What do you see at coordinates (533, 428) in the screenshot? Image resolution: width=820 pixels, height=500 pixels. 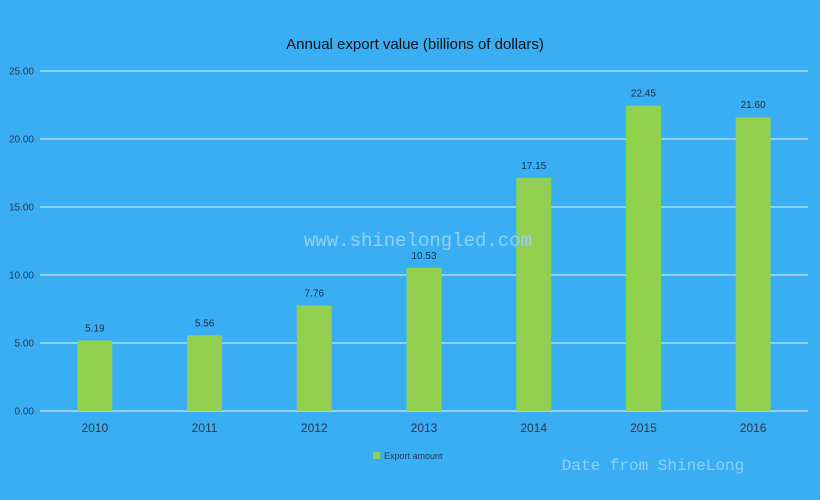 I see `x-tick-label: 2014` at bounding box center [533, 428].